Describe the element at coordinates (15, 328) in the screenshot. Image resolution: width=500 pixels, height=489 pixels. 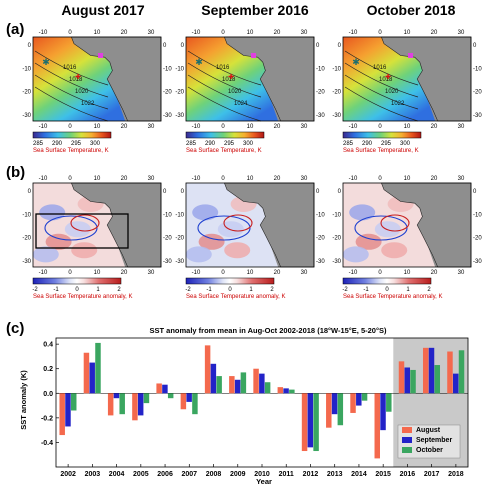
I see `panel-label-c: (c)` at that location.